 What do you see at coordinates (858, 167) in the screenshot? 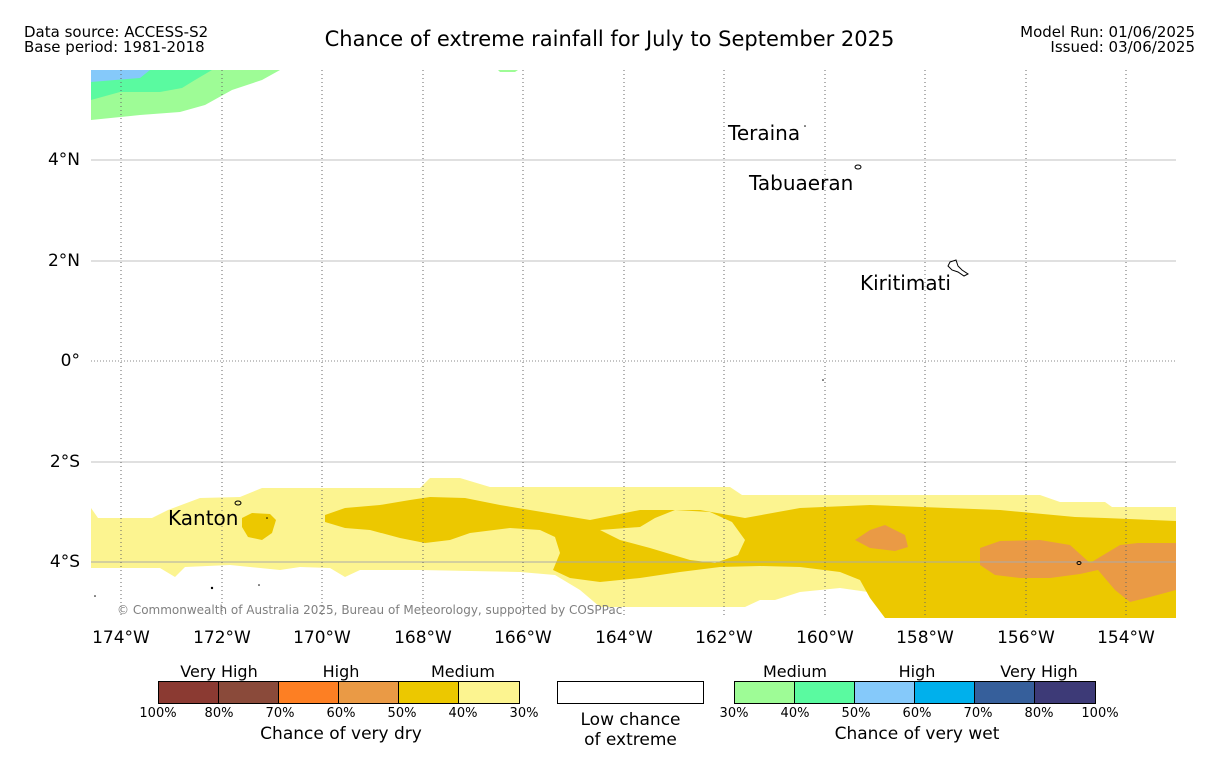
I see `tabuaeran-island` at bounding box center [858, 167].